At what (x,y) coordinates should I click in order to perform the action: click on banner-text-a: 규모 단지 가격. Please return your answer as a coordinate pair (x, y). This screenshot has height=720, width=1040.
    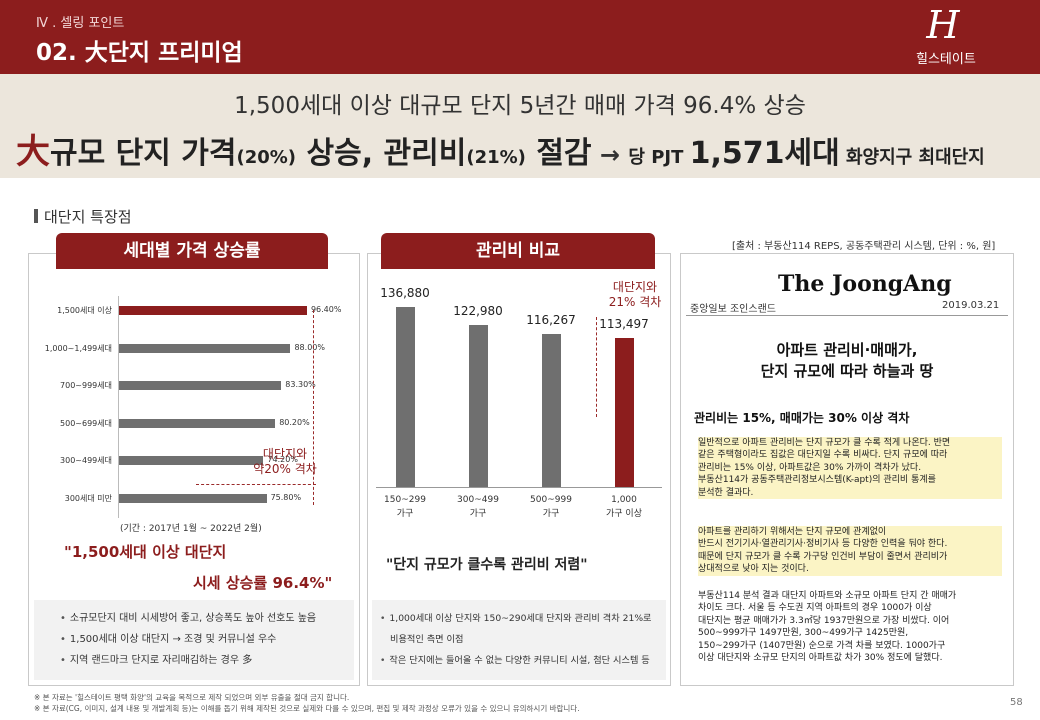
    Looking at the image, I should click on (143, 153).